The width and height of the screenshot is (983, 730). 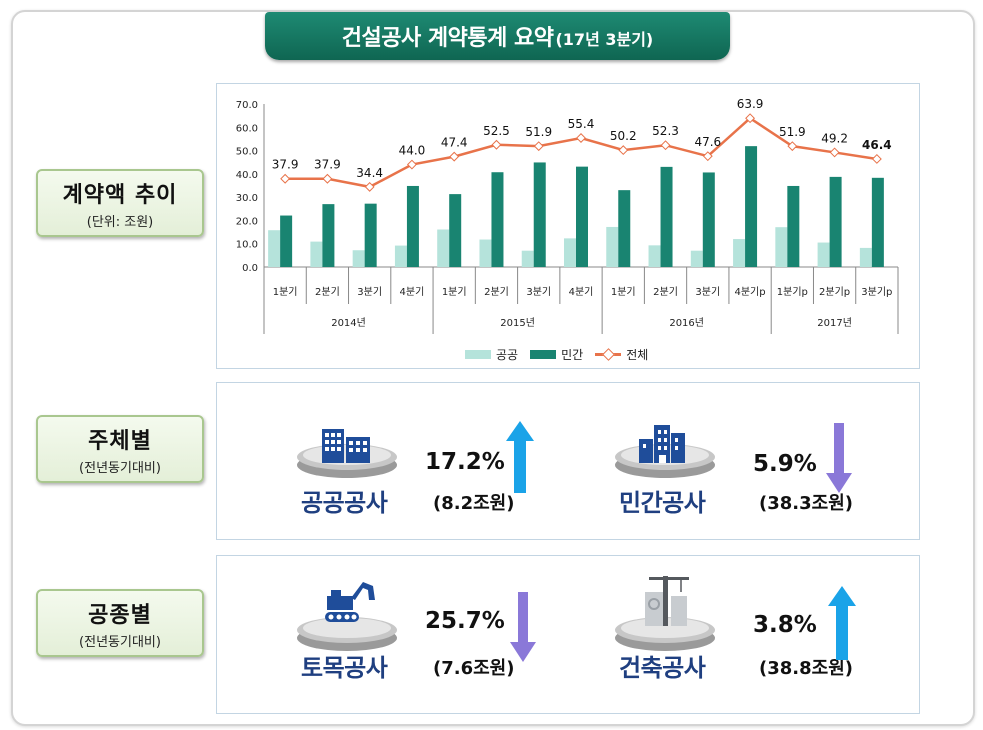 I want to click on city-buildings-icon, so click(x=662, y=444).